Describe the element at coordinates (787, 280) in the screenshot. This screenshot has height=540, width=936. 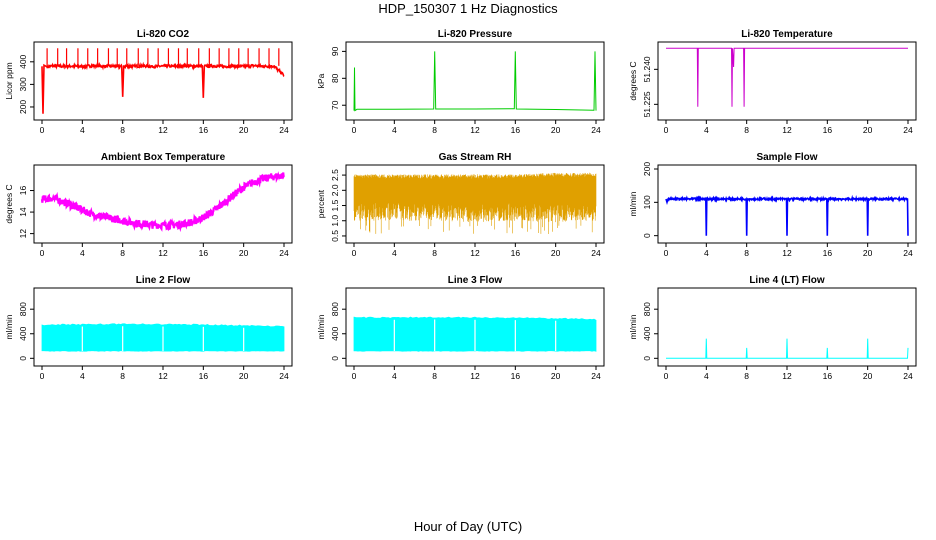
I see `panel-title: Line 4 (LT) Flow` at that location.